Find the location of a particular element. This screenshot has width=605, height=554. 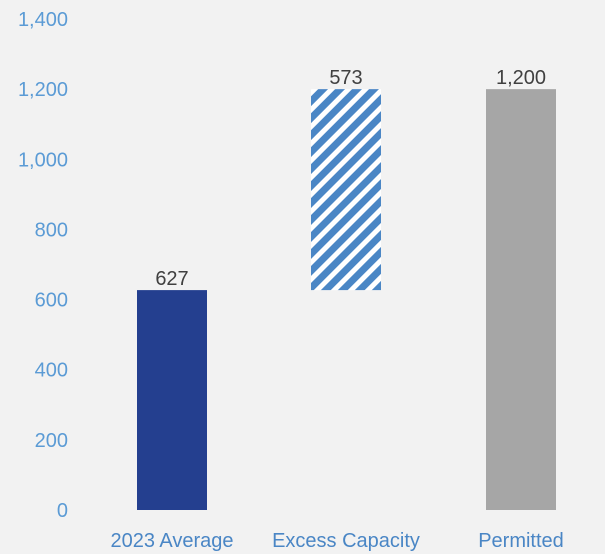

data-label: 627 is located at coordinates (171, 279).